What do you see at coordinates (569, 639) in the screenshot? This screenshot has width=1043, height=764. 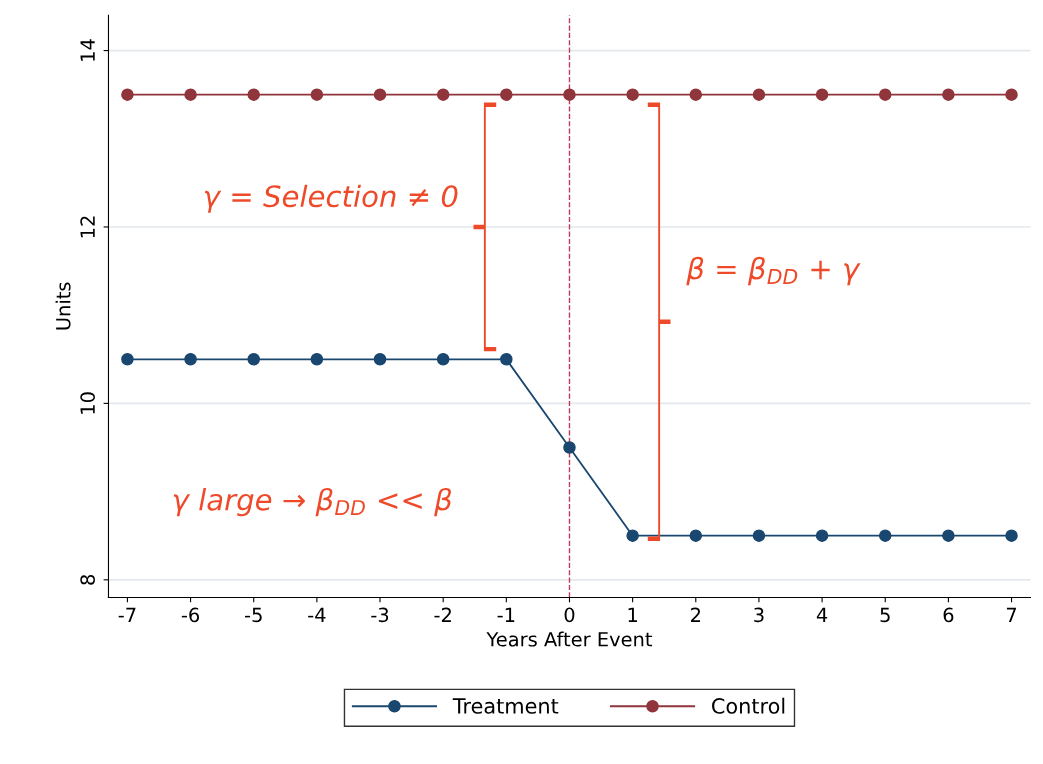 I see `x-axis-title: Years After Event` at bounding box center [569, 639].